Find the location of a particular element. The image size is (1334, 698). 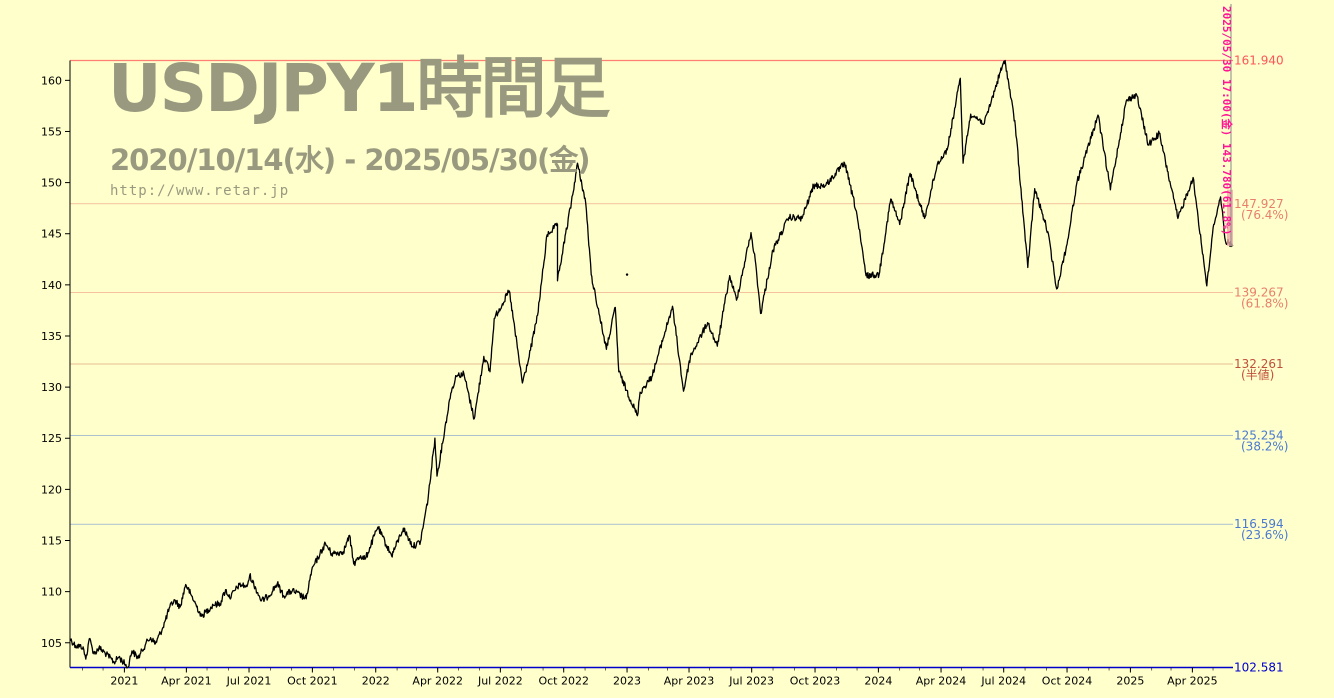

chart-title: USDJPY1時間足 is located at coordinates (359, 88).